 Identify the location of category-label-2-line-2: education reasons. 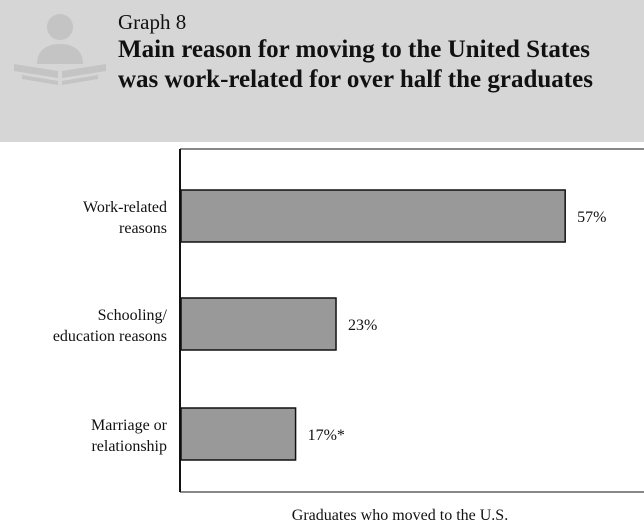
(110, 336).